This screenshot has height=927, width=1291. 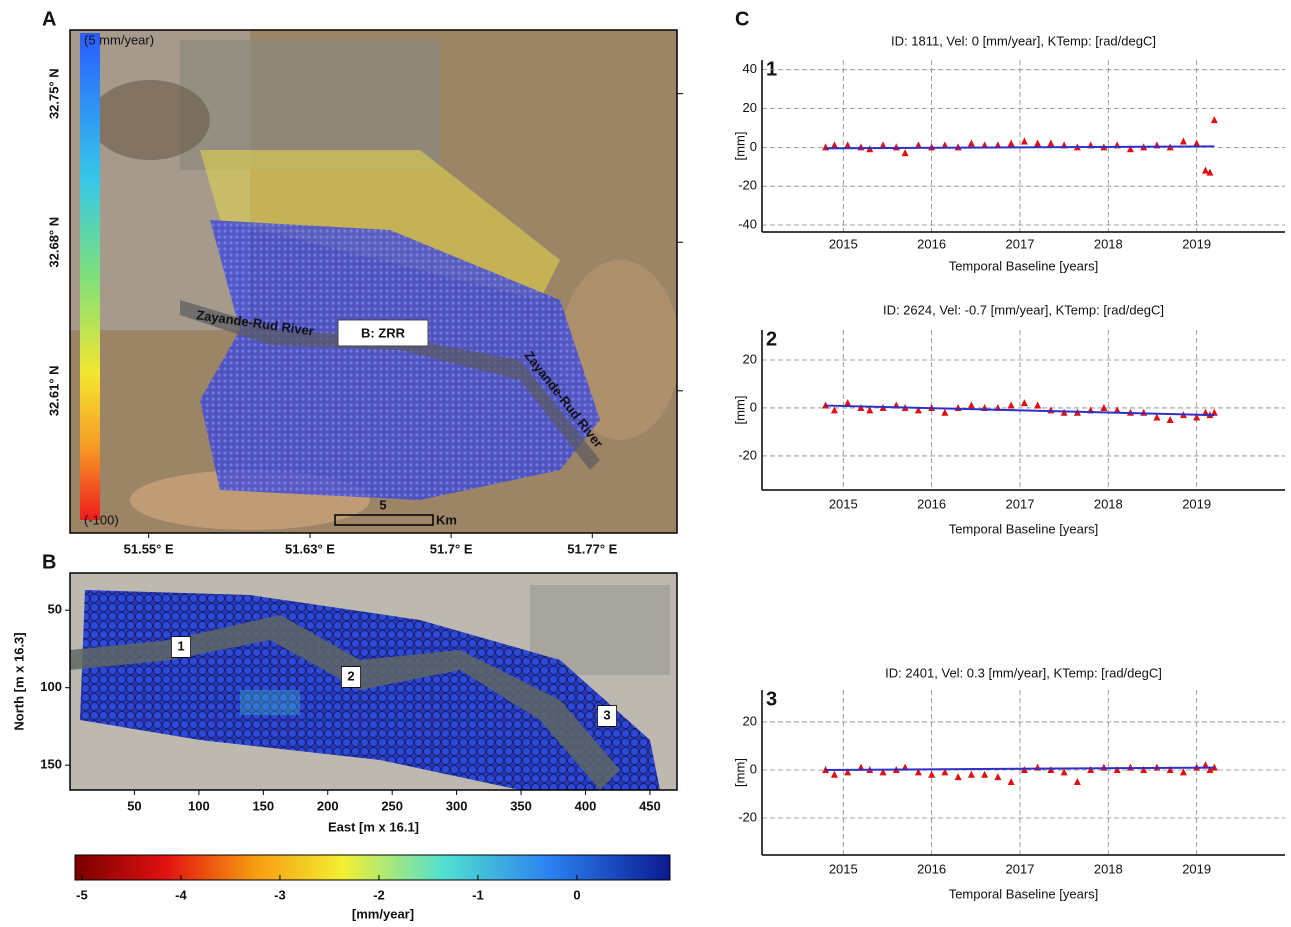 What do you see at coordinates (82, 894) in the screenshot?
I see `colorbar-tick-label: -5` at bounding box center [82, 894].